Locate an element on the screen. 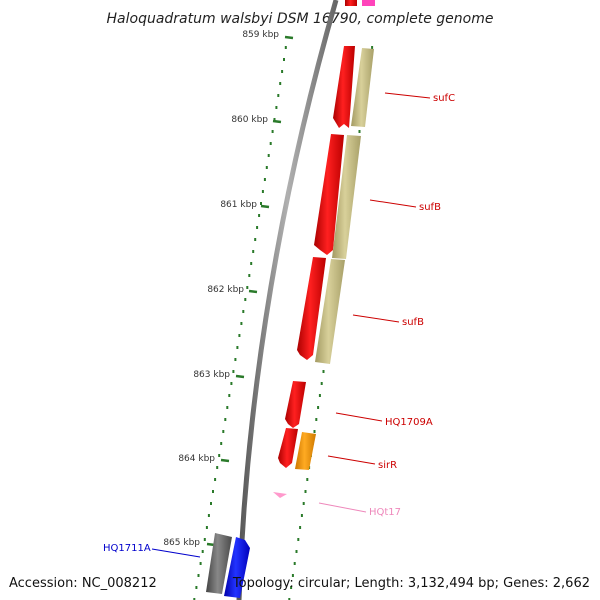  scale-label: 860 kbp is located at coordinates (249, 120).